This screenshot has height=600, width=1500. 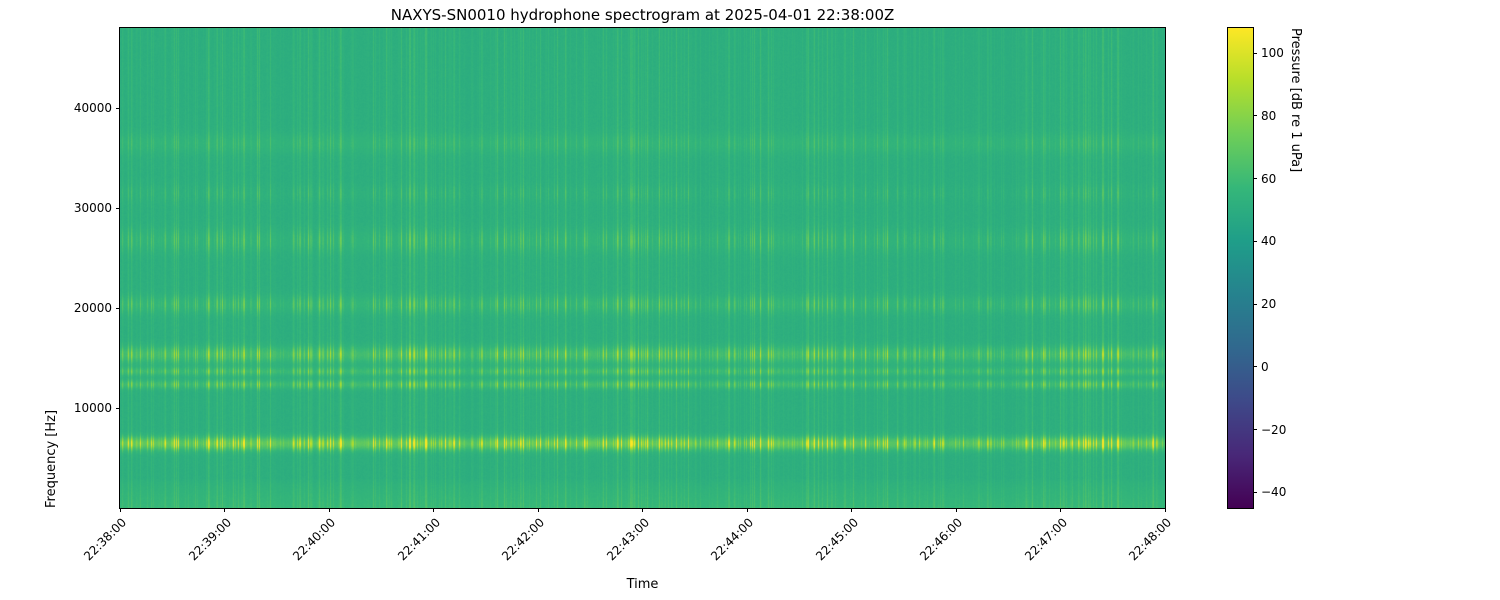 What do you see at coordinates (1269, 241) in the screenshot?
I see `colorbar-tick-label: 40` at bounding box center [1269, 241].